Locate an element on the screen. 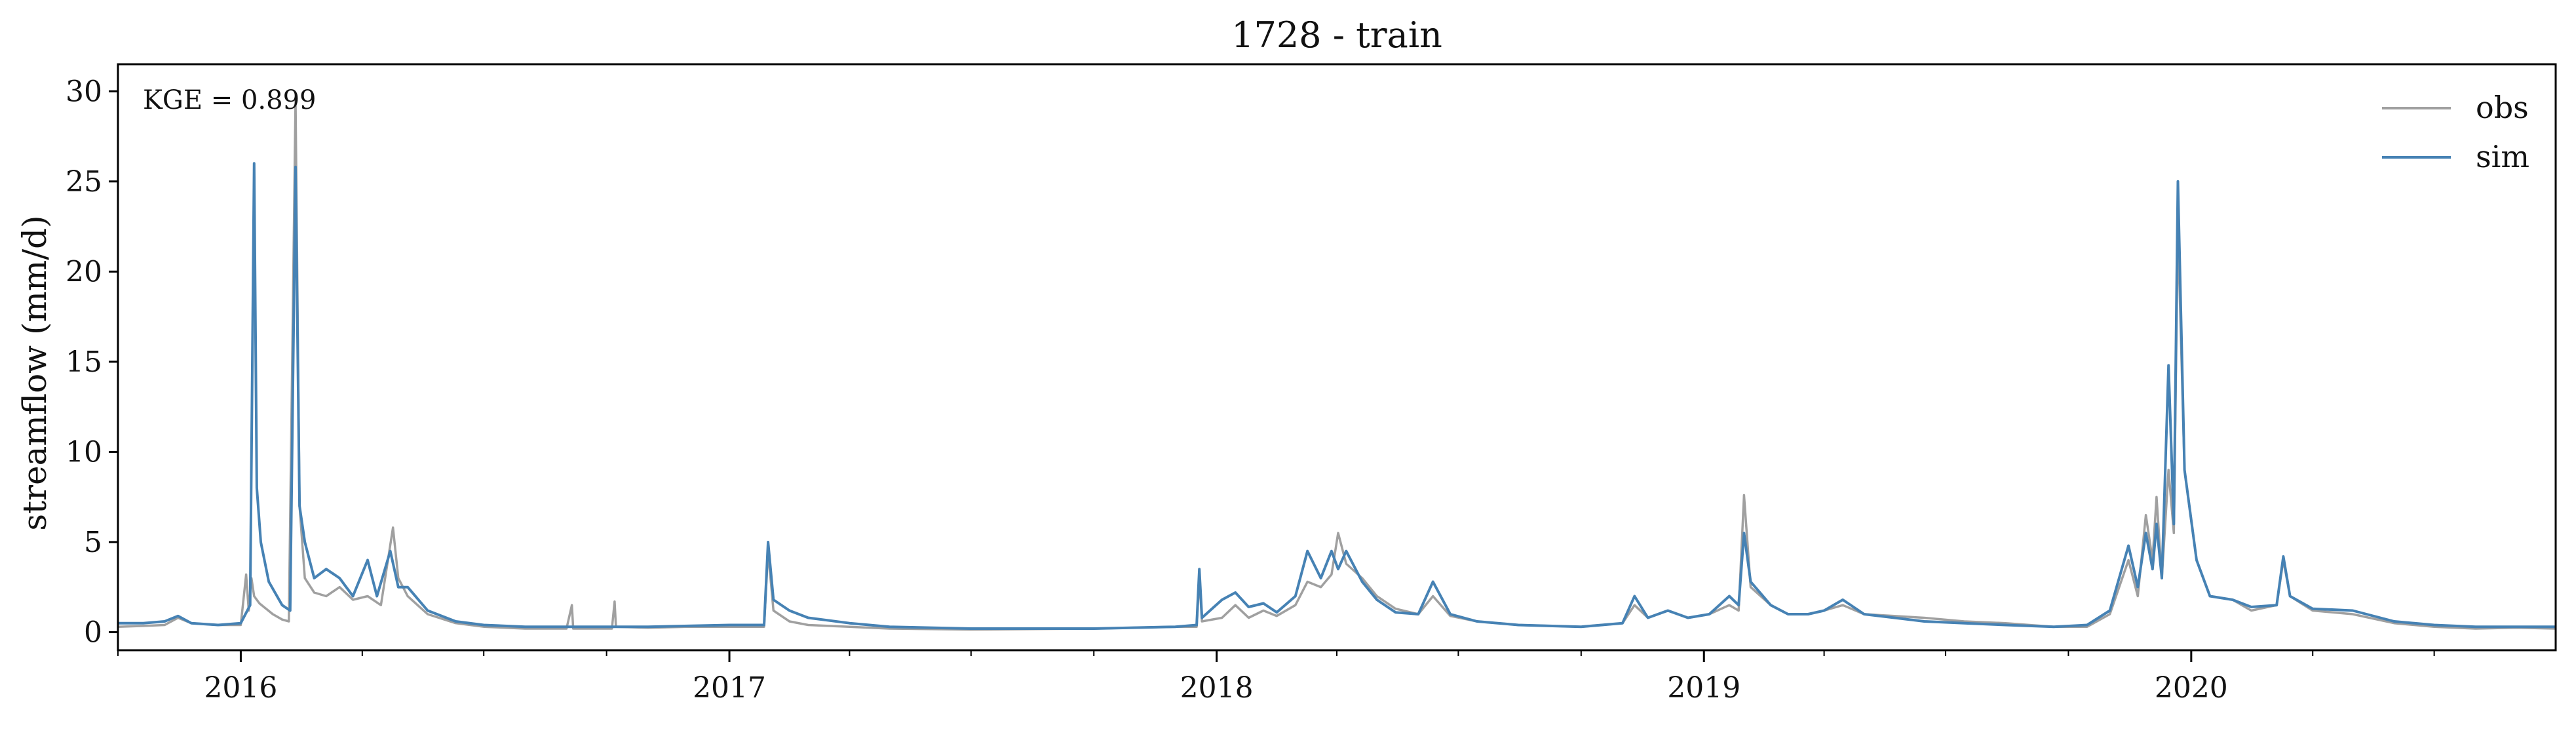  y-tick-label: 5 is located at coordinates (93, 542).